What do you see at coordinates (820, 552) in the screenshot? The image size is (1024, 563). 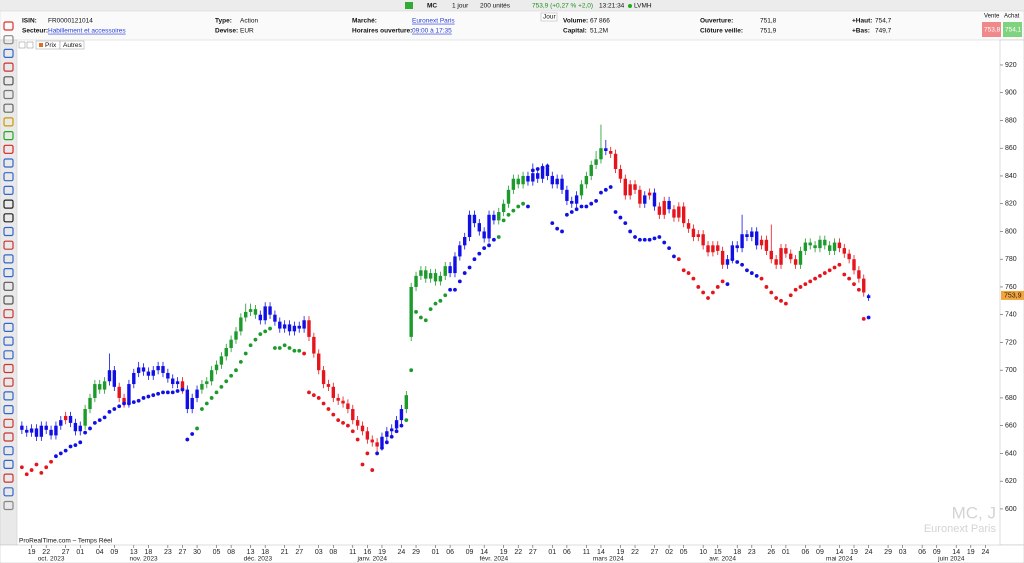 I see `x-tick-label: 09` at bounding box center [820, 552].